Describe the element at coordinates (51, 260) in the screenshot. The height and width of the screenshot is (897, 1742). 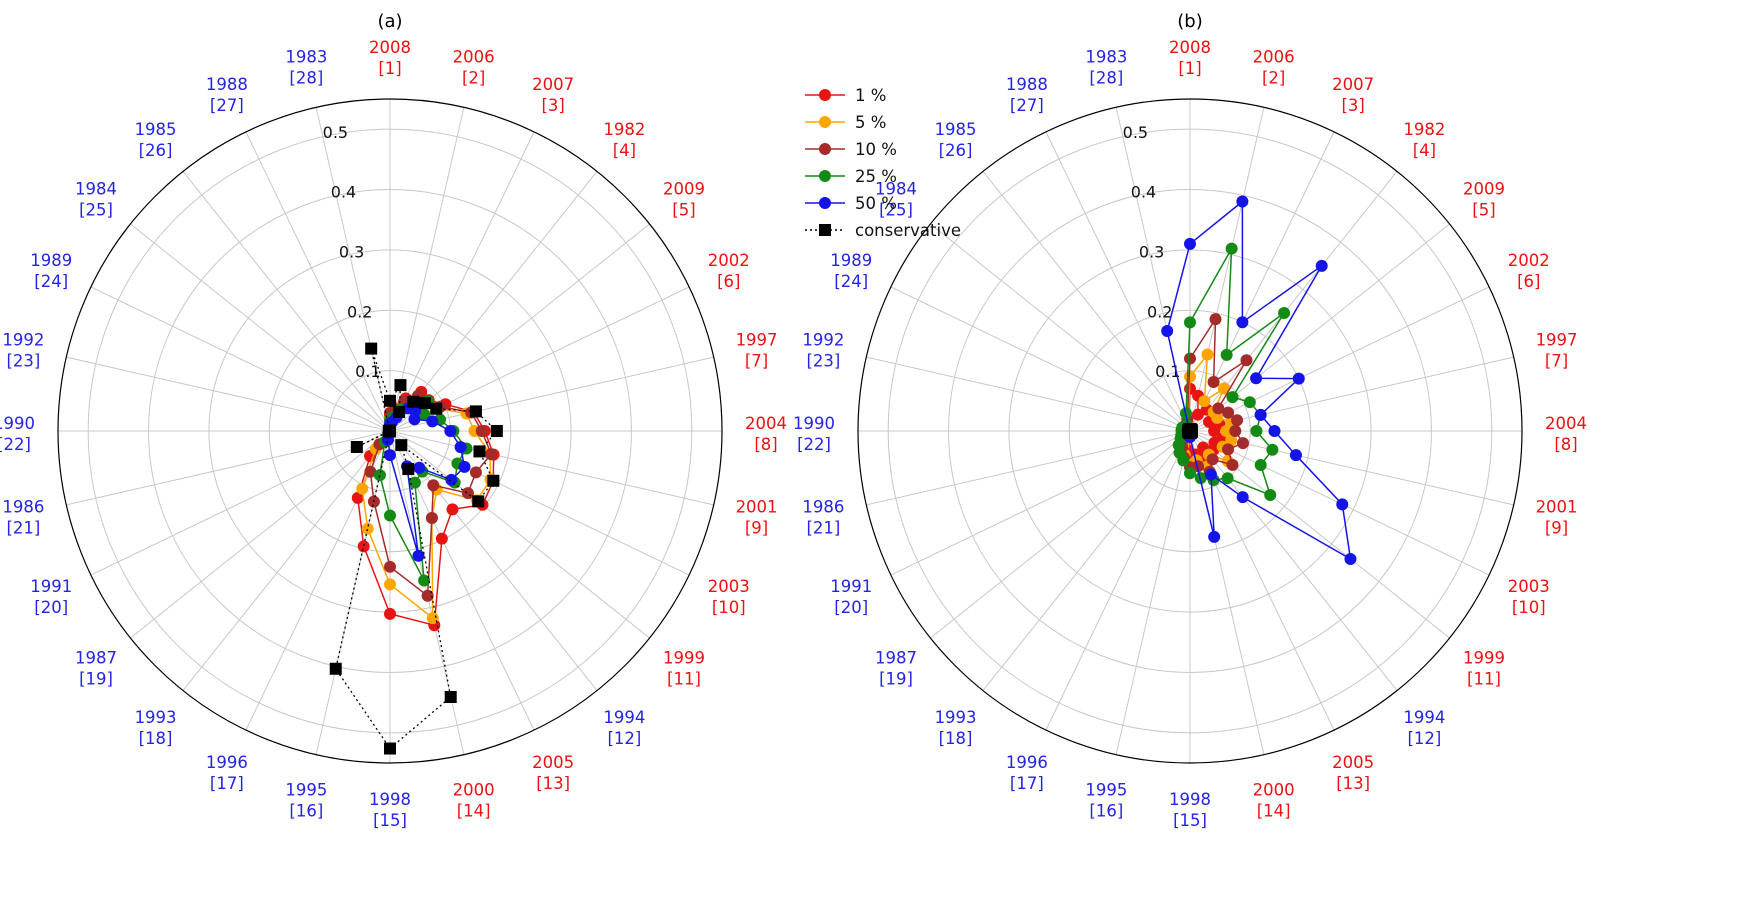
I see `category-year-label: 1989` at that location.